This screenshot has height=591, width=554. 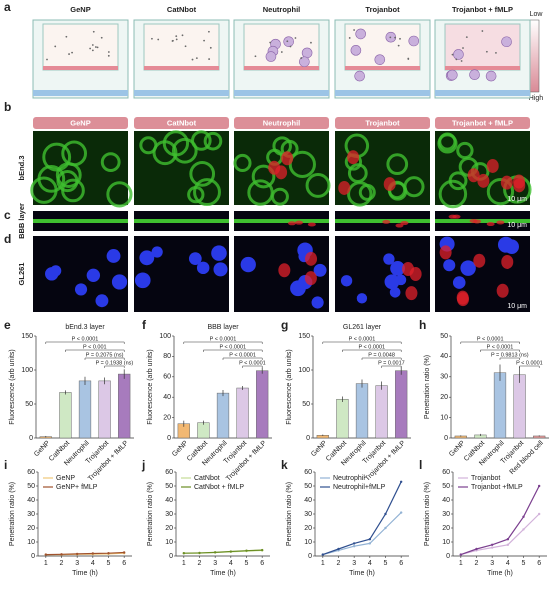 I want to click on green-strip, so click(x=80, y=221).